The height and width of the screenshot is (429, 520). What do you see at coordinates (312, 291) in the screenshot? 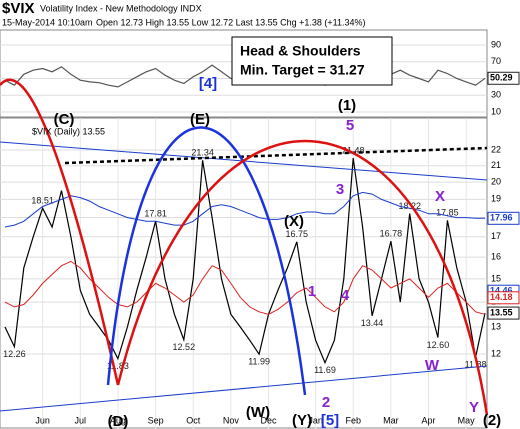
I see `wave-label: 1` at bounding box center [312, 291].